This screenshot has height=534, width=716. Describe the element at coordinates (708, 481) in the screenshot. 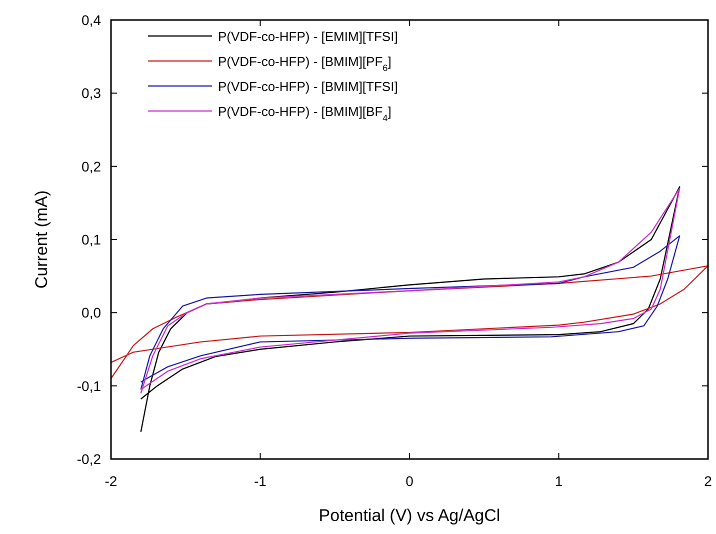

I see `x-tick-label: 2` at that location.